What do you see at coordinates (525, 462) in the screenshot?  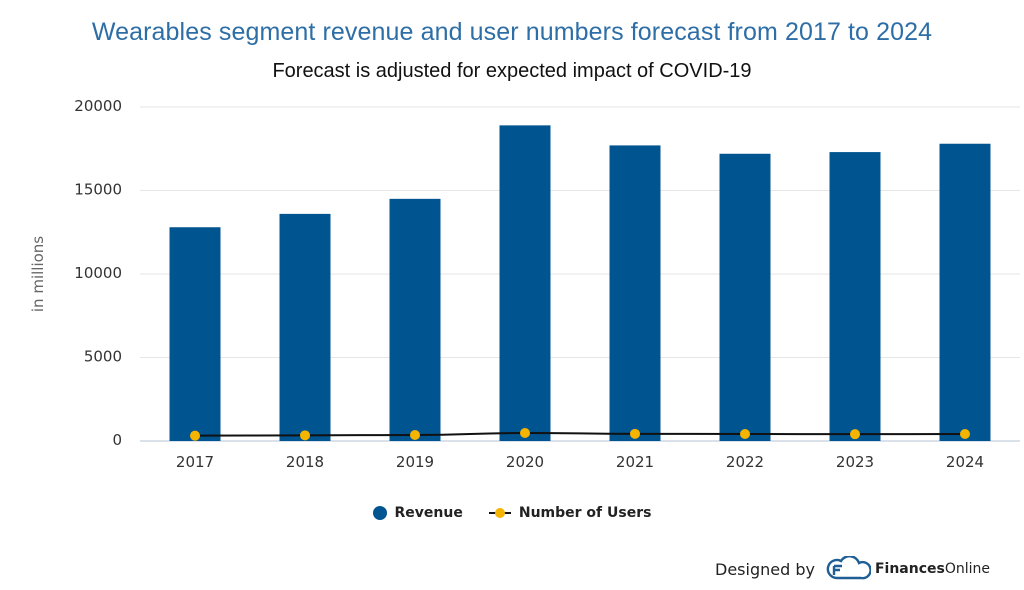 I see `x-tick-label: 2020` at bounding box center [525, 462].